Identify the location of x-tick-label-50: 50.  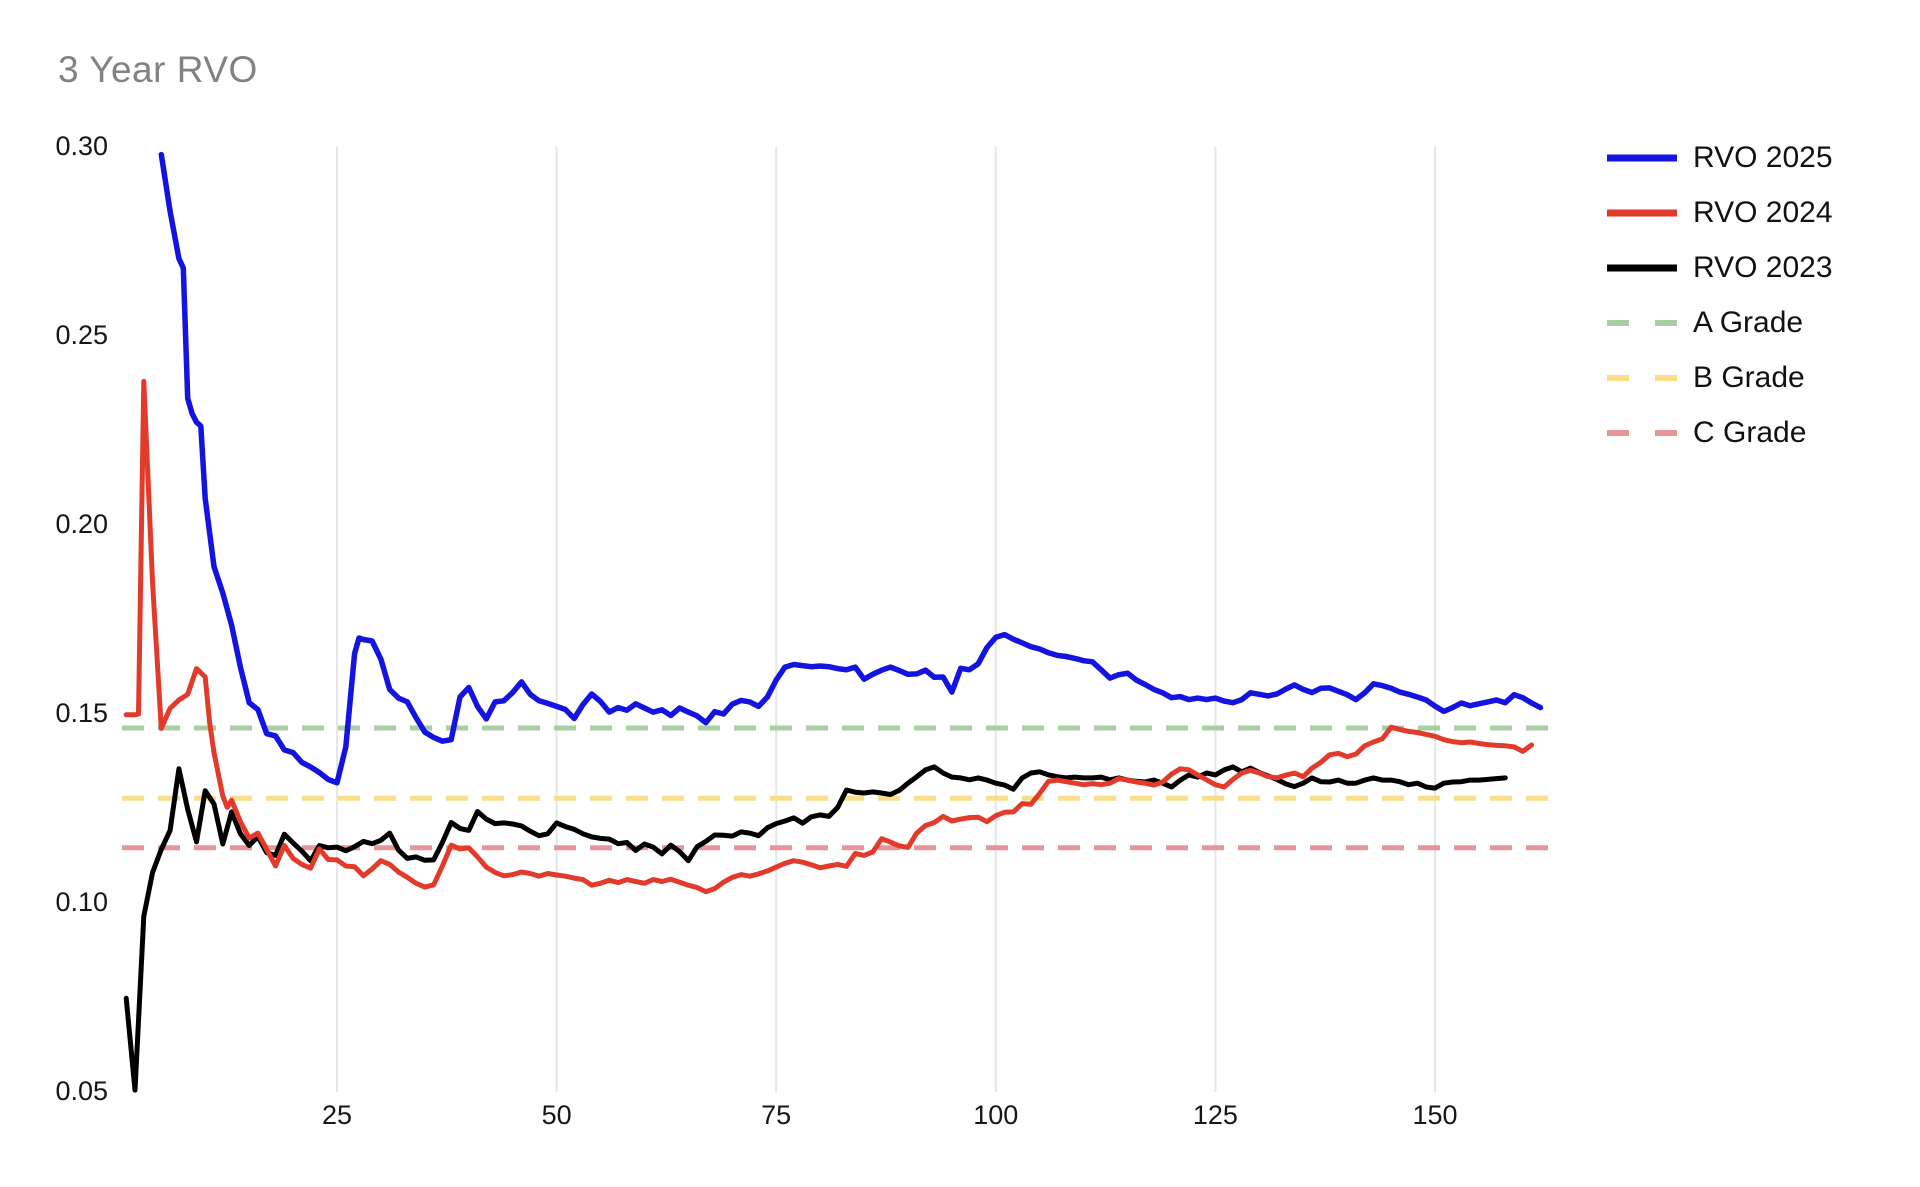
(556, 1115).